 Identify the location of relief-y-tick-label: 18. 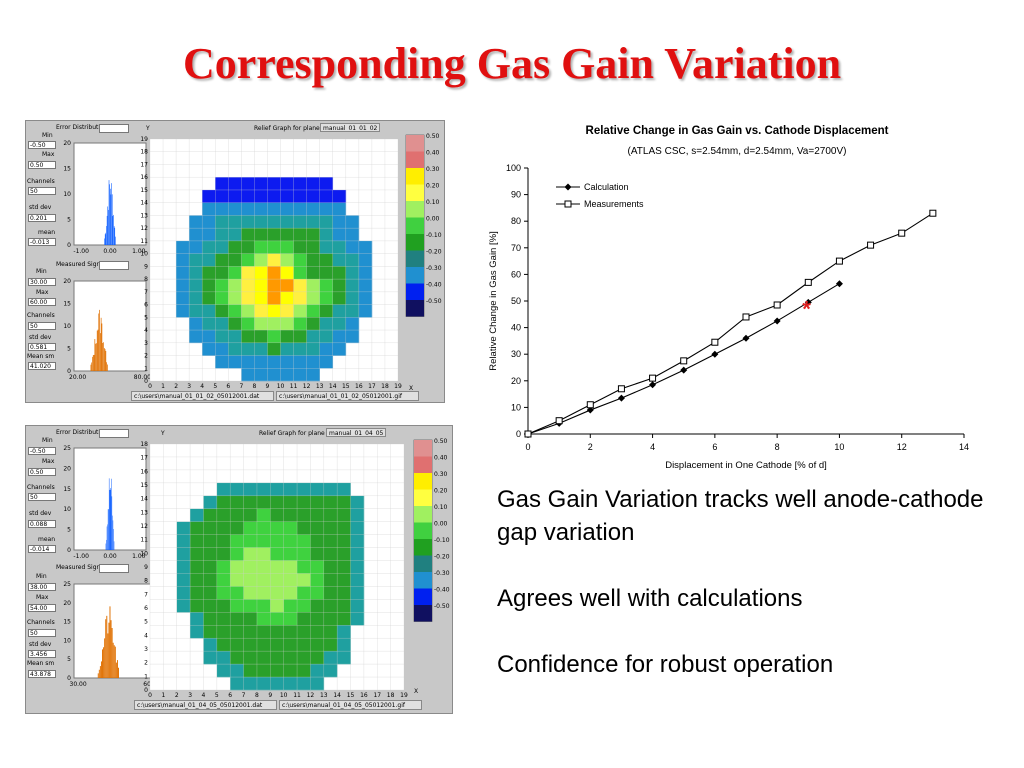
(144, 152).